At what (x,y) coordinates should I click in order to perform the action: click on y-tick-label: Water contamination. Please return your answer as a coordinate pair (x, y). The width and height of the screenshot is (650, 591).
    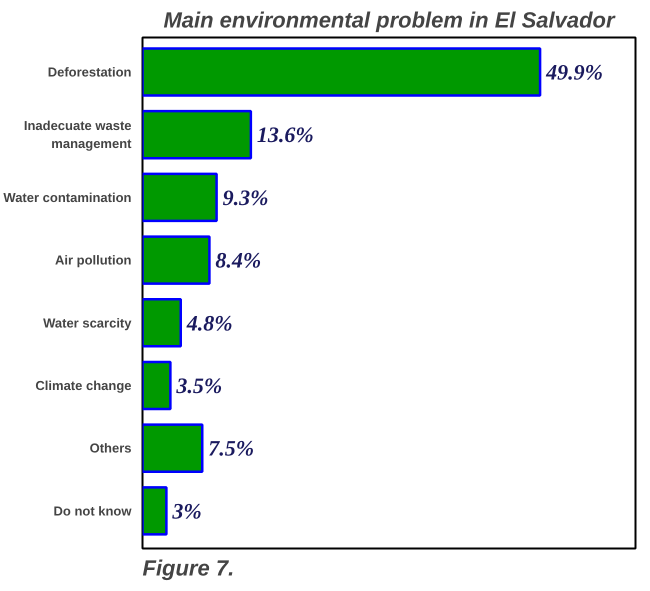
    Looking at the image, I should click on (67, 197).